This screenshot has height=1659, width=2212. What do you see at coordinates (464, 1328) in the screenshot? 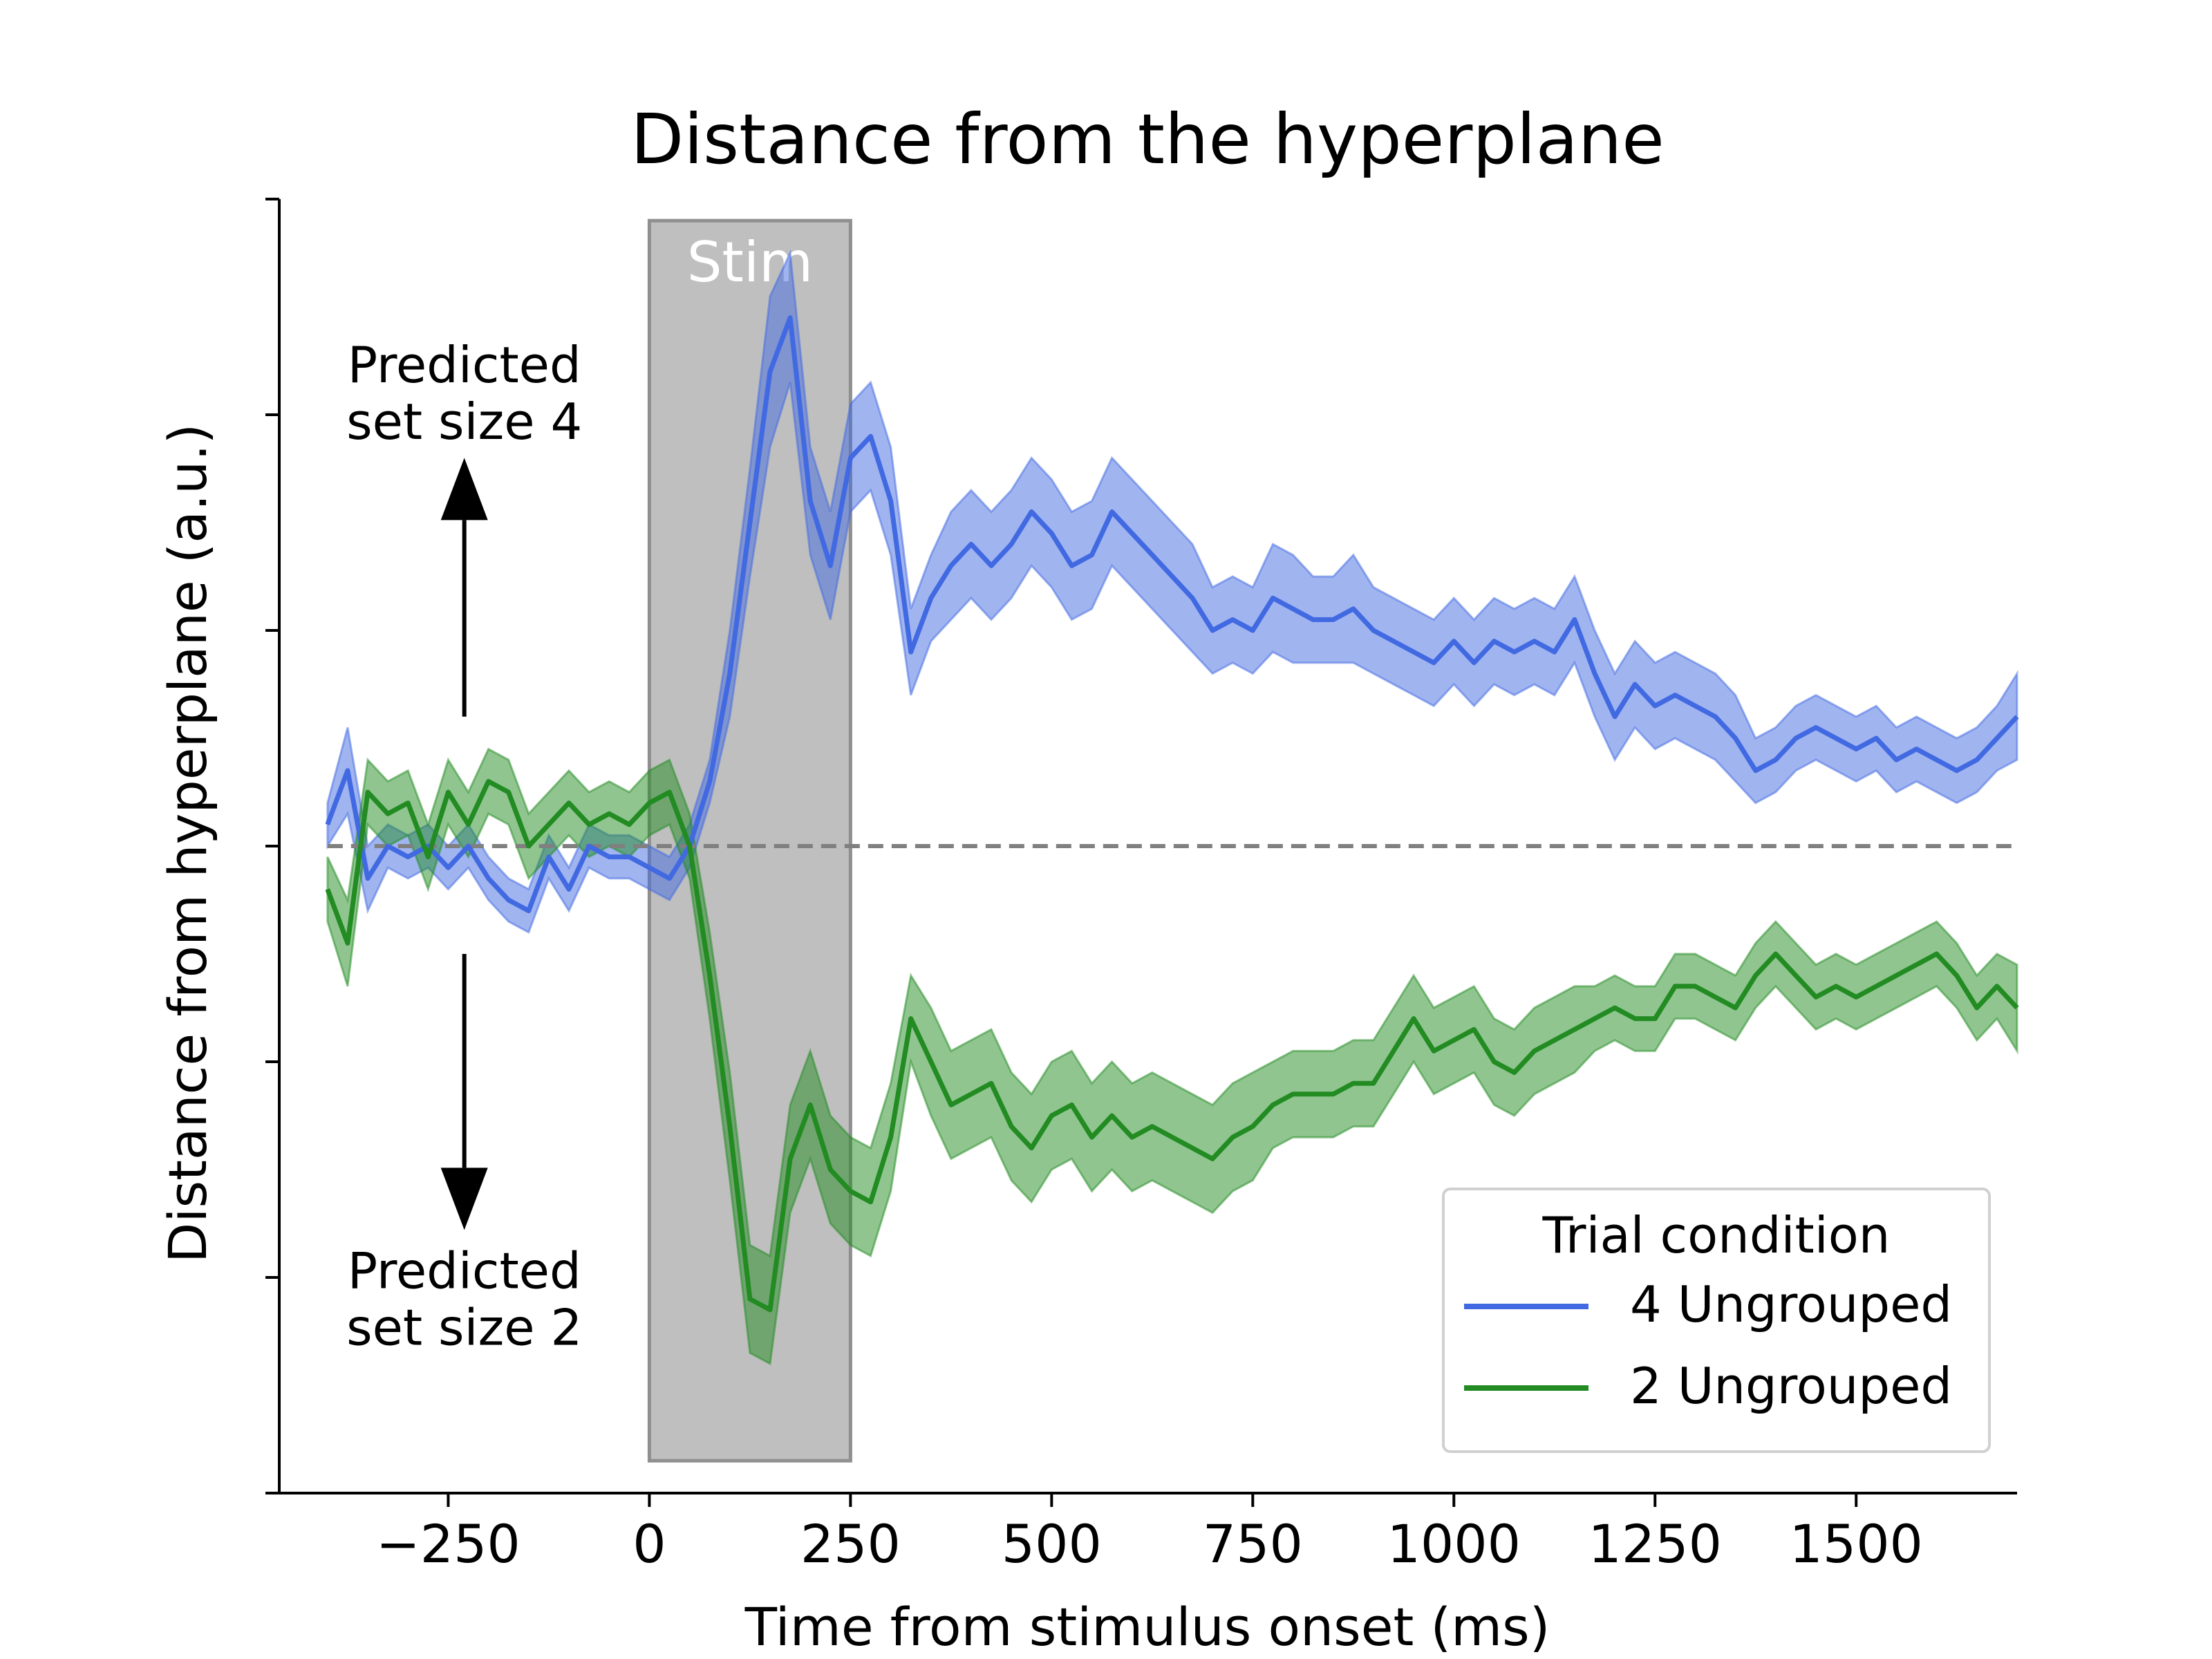
I see `annotation-line: set size 2` at bounding box center [464, 1328].